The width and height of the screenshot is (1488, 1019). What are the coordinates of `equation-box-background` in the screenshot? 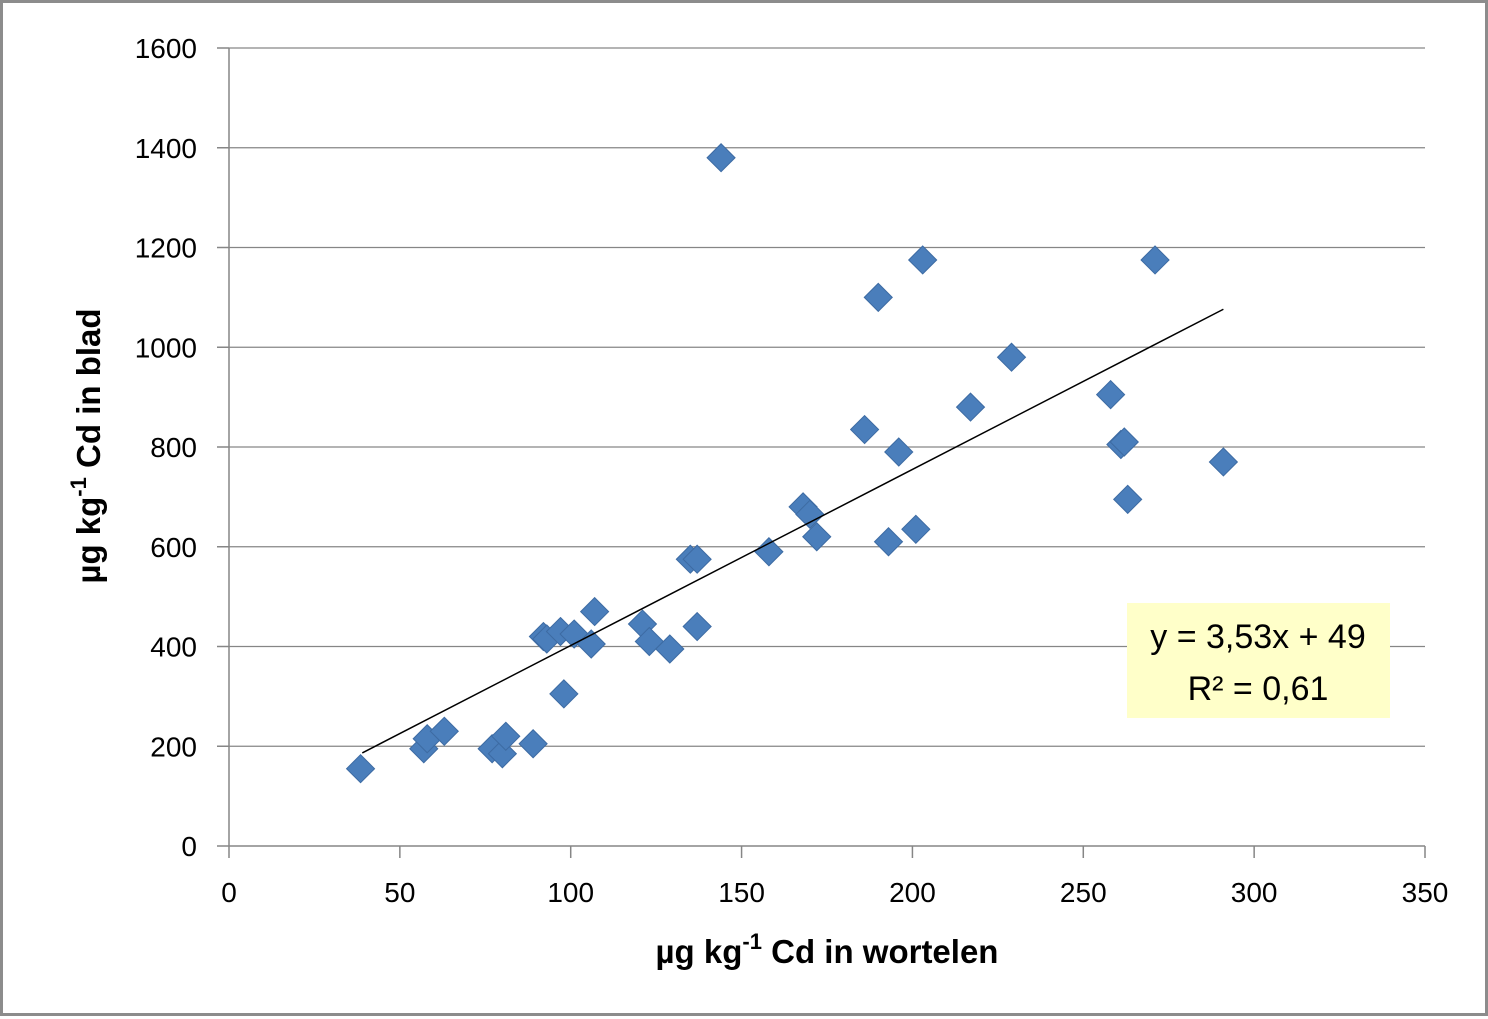 It's located at (1258, 660).